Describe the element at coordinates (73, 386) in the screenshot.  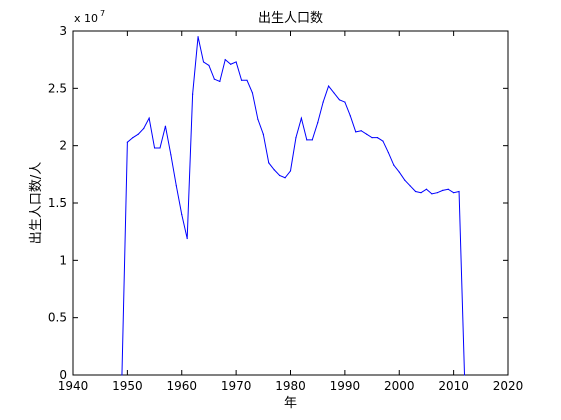
I see `x-tick-label: 1940` at that location.